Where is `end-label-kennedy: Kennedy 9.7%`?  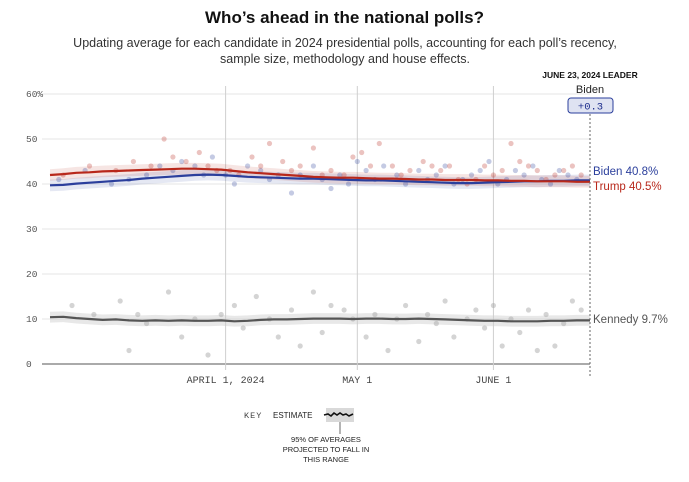
end-label-kennedy: Kennedy 9.7% is located at coordinates (630, 320).